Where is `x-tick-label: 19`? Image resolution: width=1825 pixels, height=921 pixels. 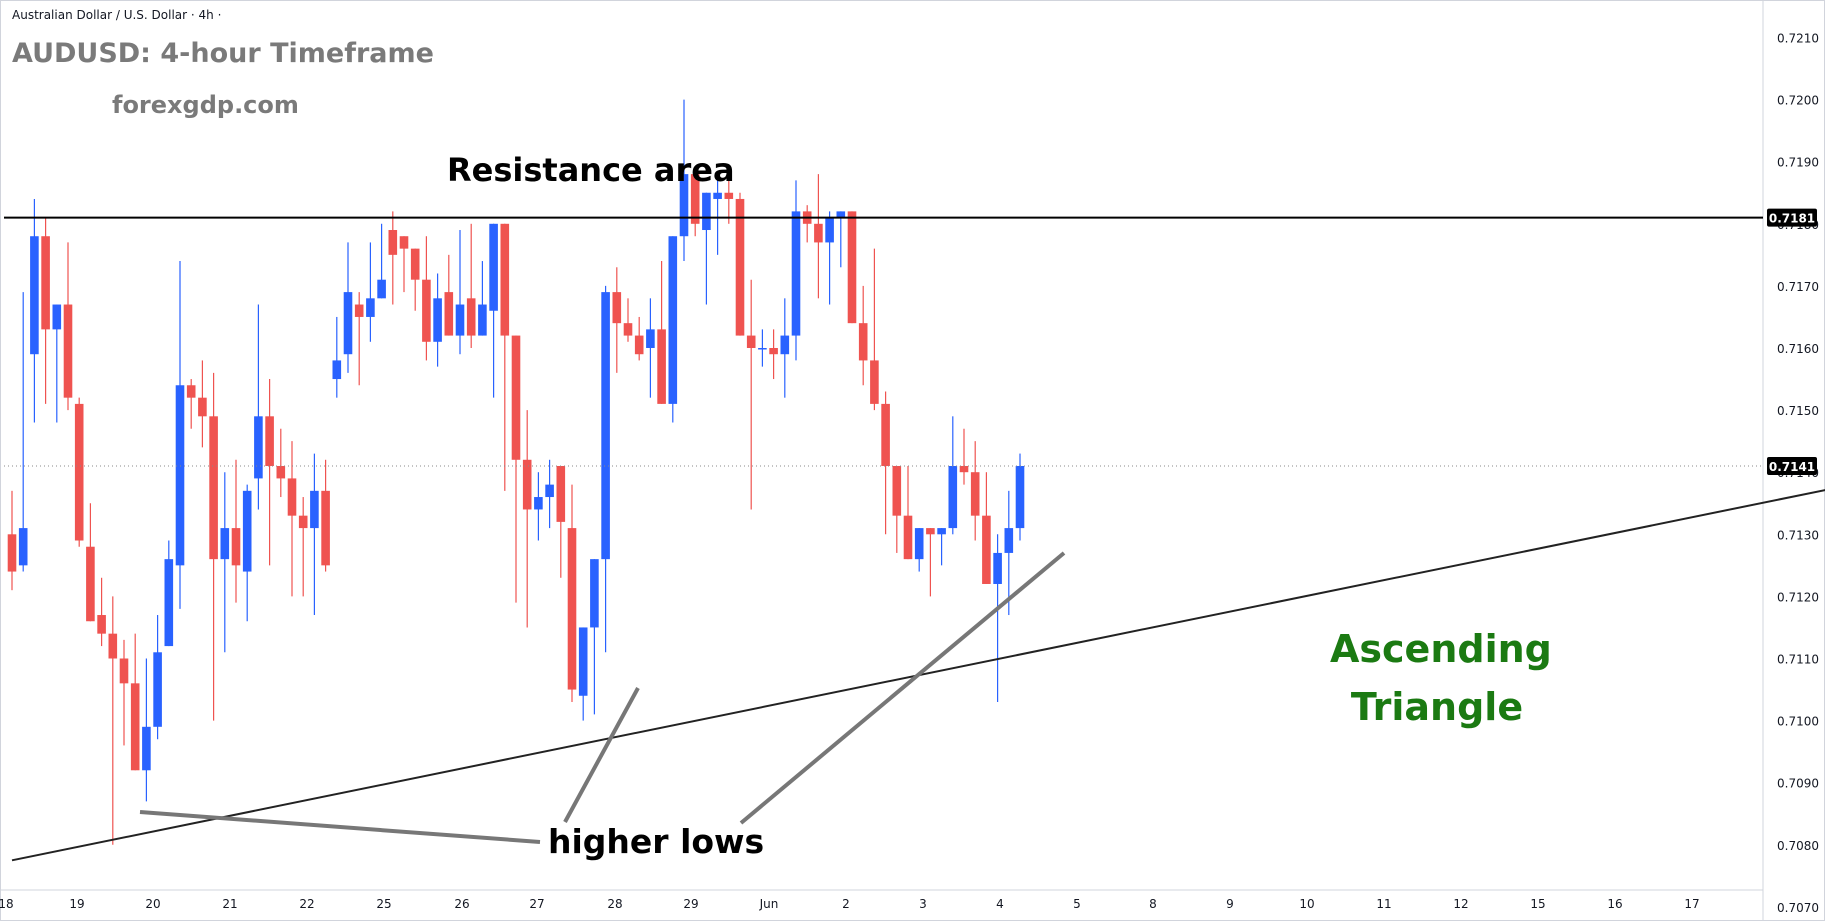 x-tick-label: 19 is located at coordinates (76, 904).